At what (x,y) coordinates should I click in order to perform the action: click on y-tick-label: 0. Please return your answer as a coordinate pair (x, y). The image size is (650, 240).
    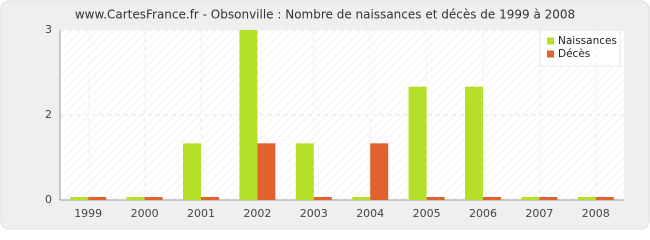
    Looking at the image, I should click on (48, 199).